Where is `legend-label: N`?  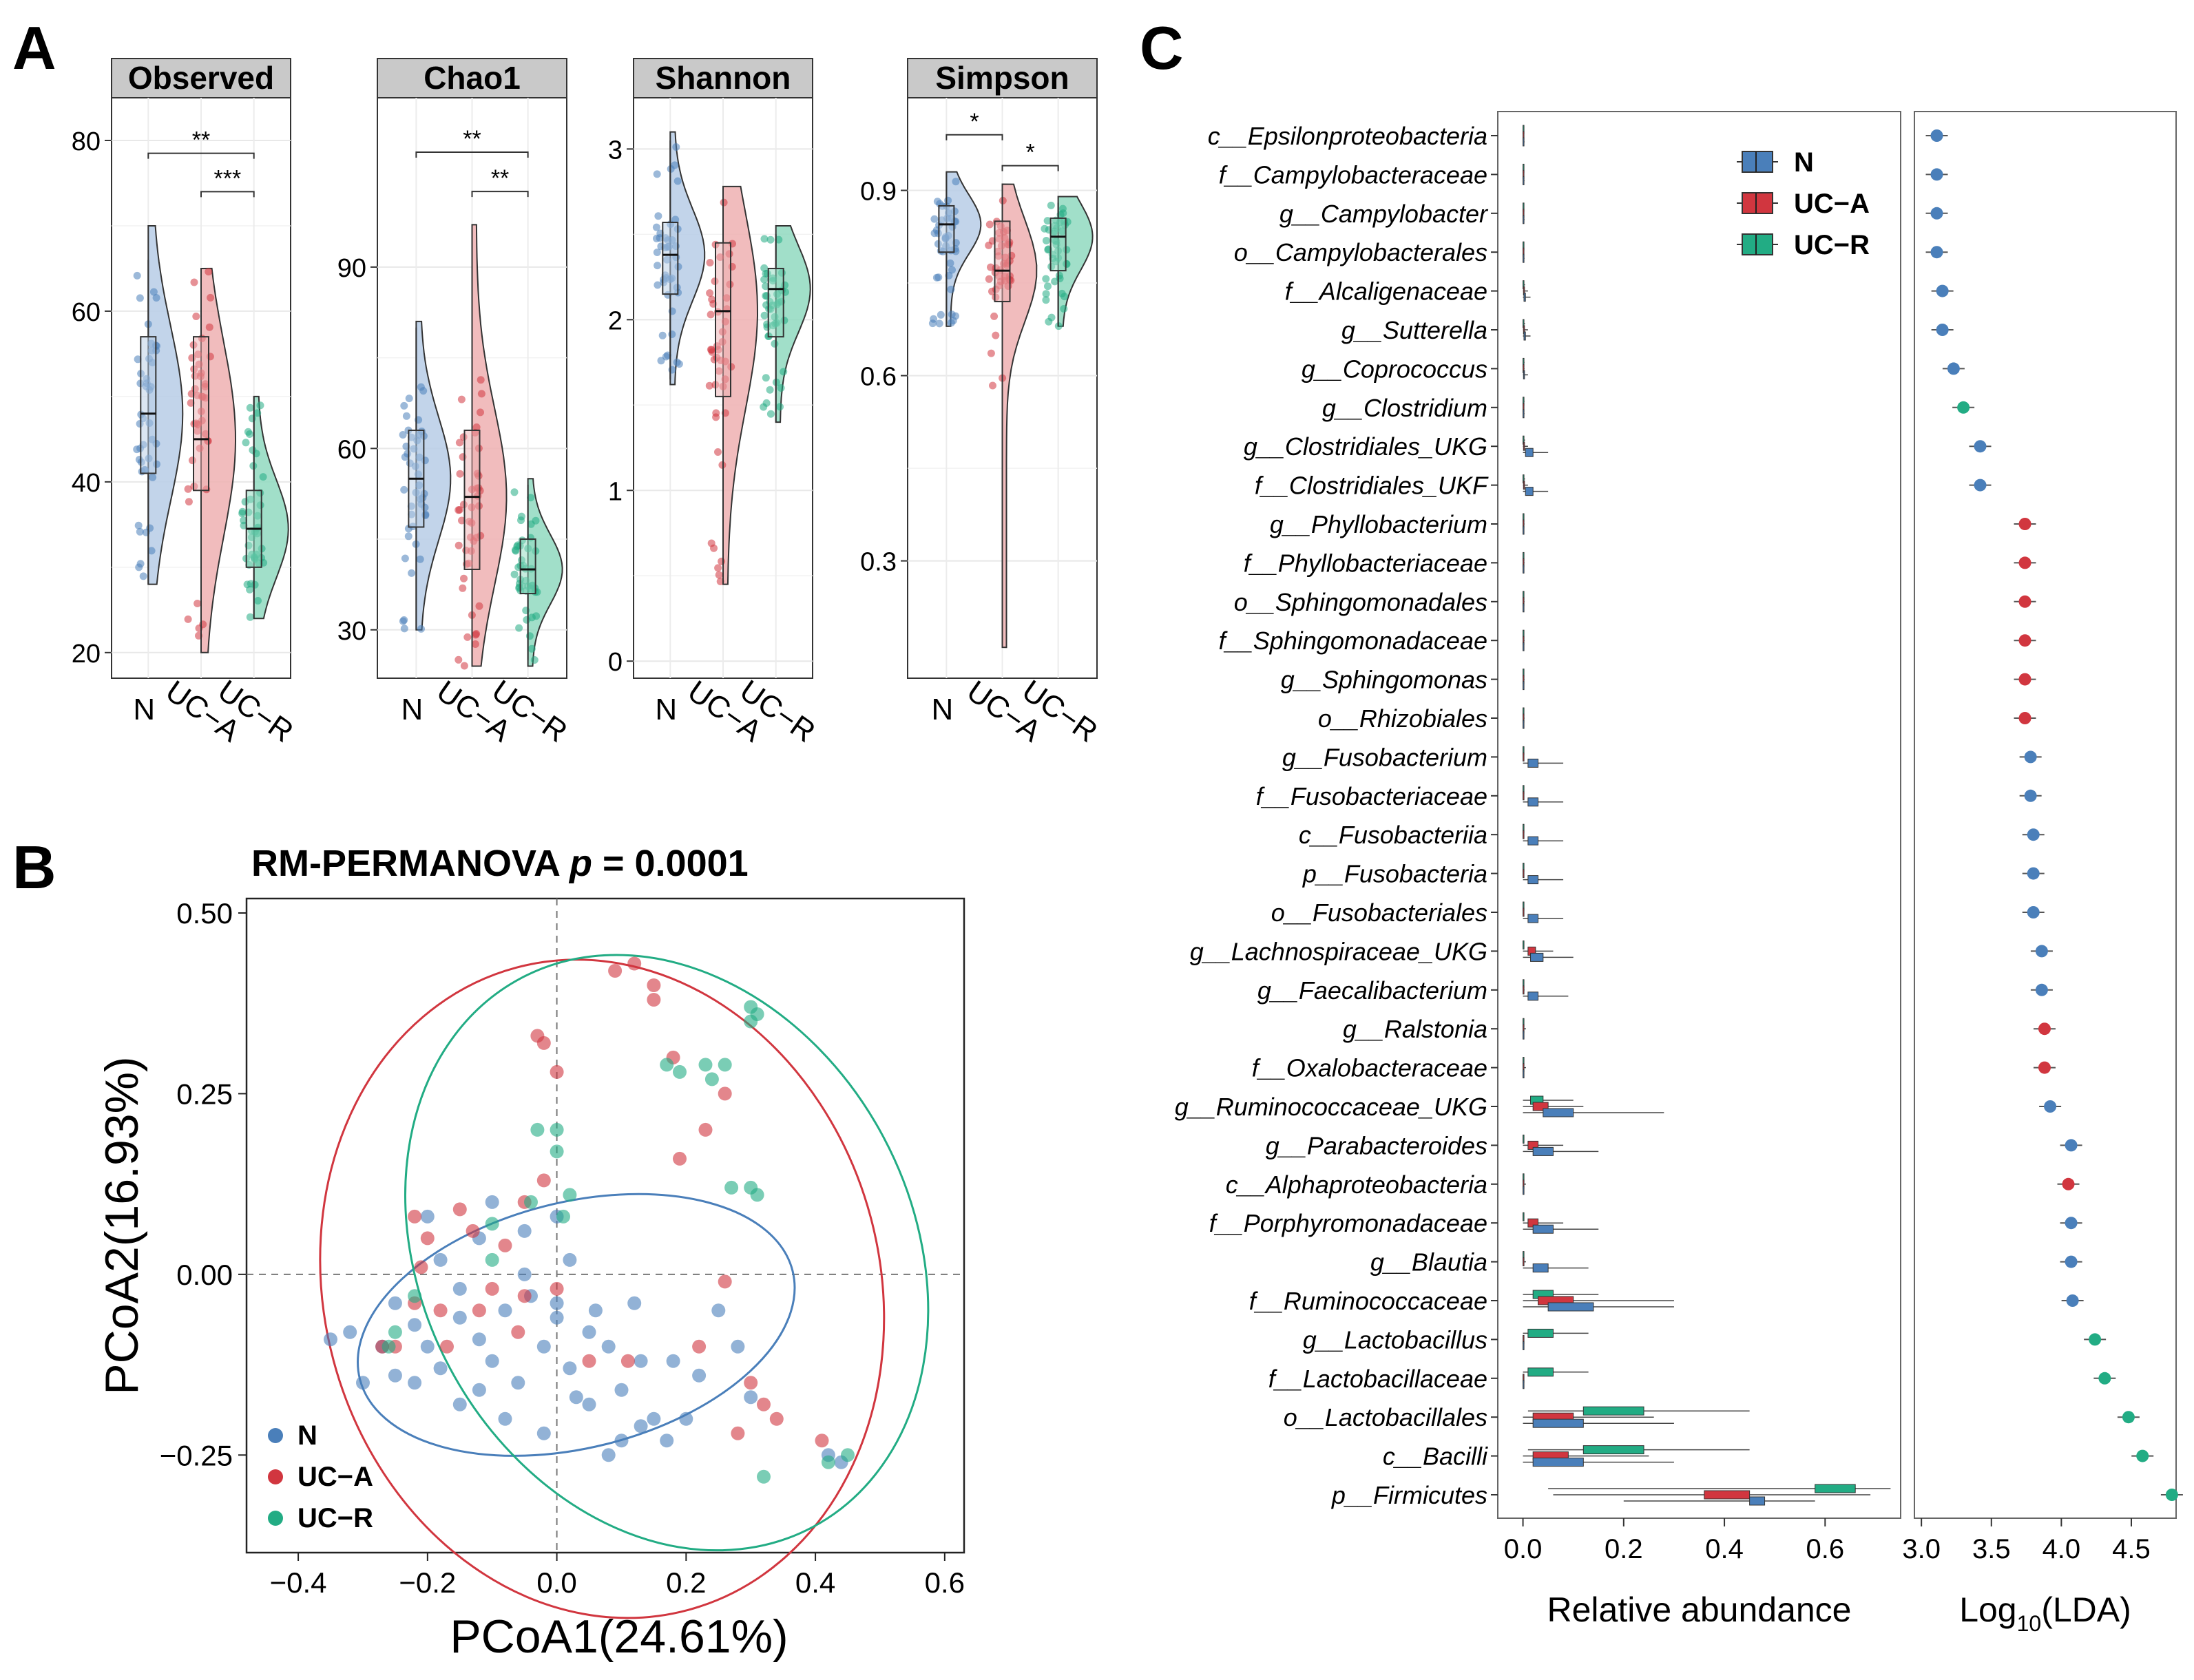 legend-label: N is located at coordinates (307, 1435).